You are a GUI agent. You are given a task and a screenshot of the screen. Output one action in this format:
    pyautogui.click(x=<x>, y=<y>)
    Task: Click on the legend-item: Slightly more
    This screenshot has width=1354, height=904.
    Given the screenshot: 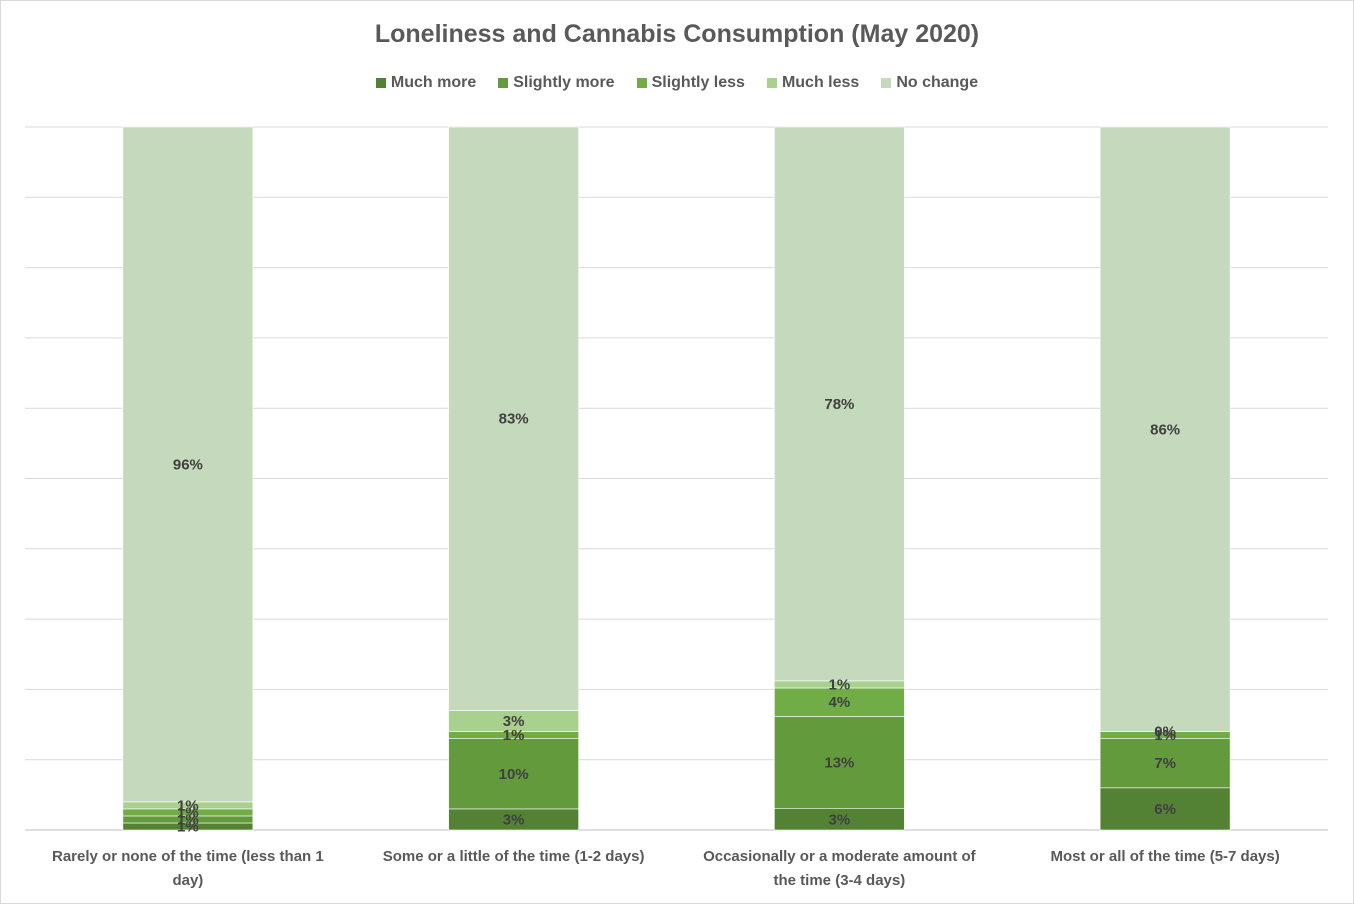 What is the action you would take?
    pyautogui.click(x=556, y=83)
    